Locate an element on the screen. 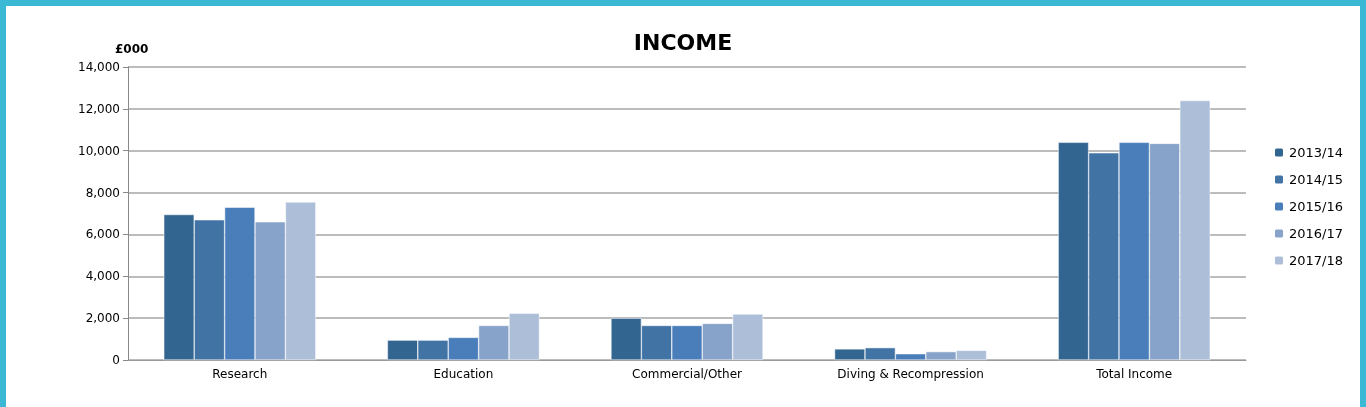 The width and height of the screenshot is (1366, 407). y-tick-label: 12,000 is located at coordinates (99, 108).